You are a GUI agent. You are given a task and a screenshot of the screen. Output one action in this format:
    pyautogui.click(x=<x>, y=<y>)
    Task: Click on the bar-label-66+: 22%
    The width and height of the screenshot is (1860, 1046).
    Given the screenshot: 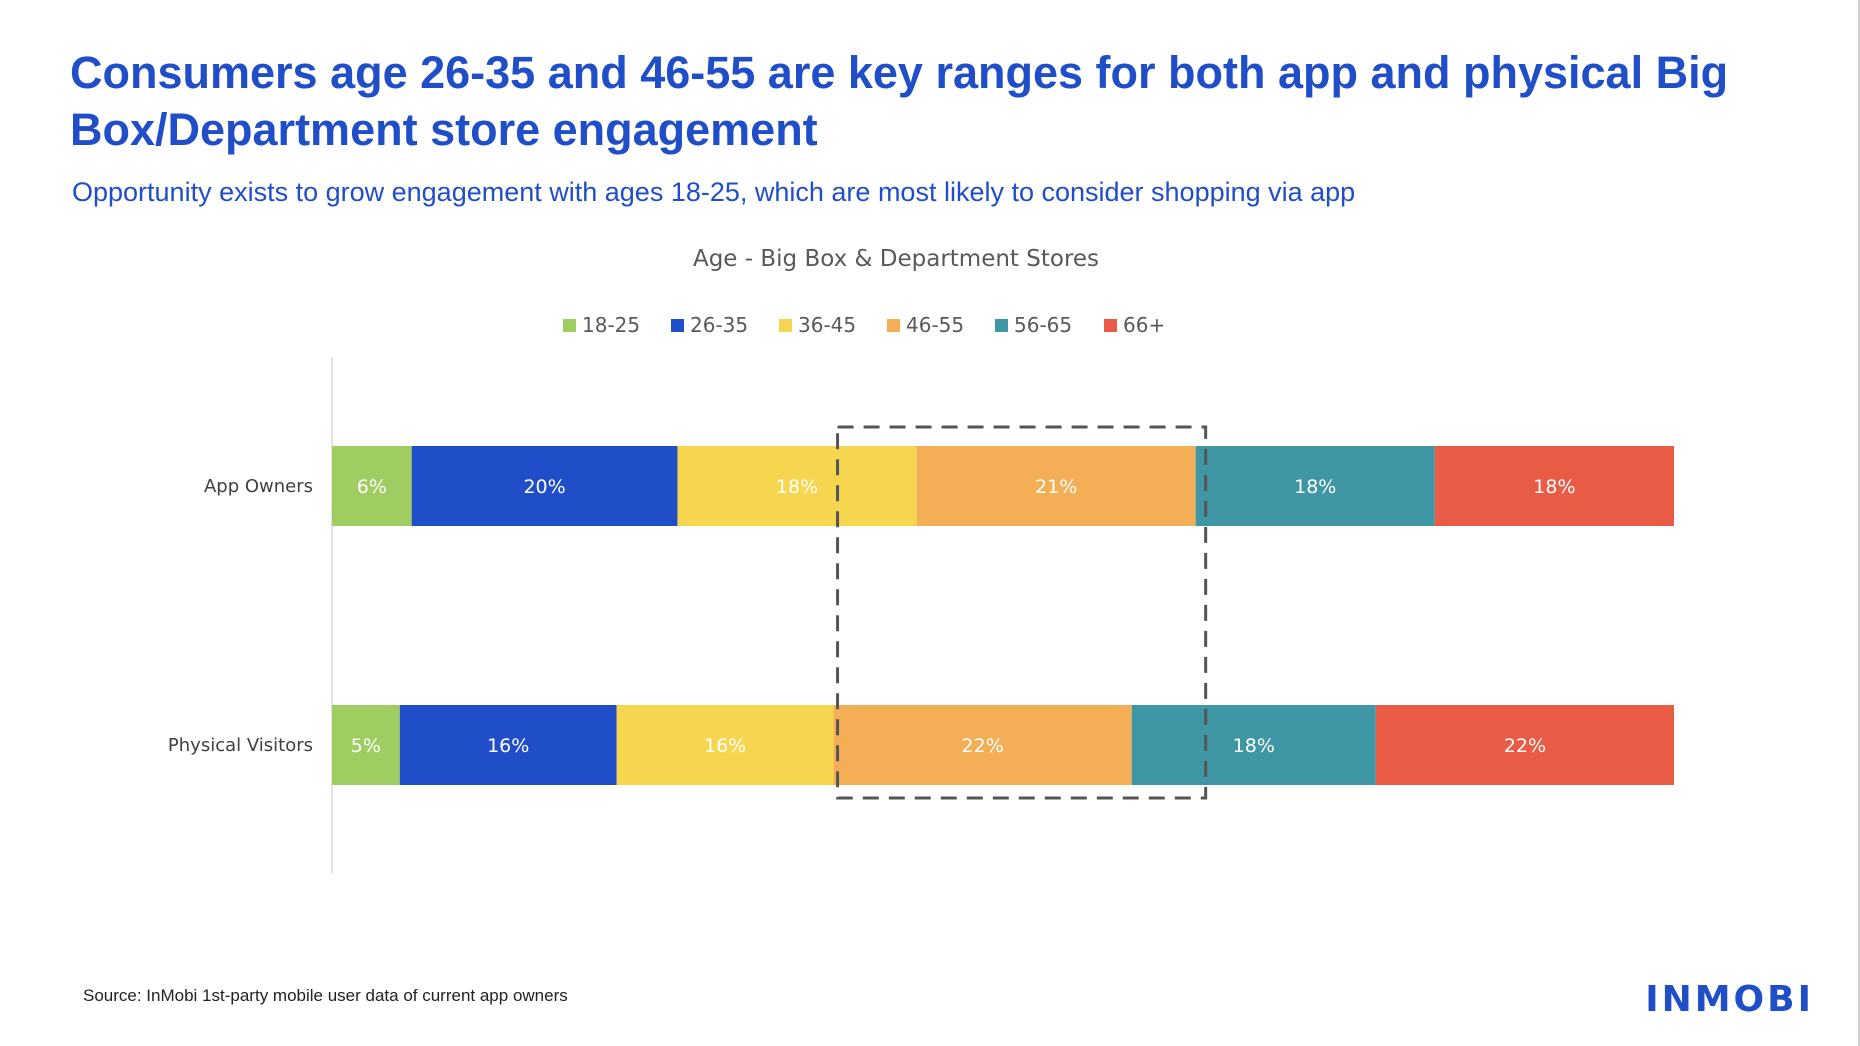 What is the action you would take?
    pyautogui.click(x=1525, y=746)
    